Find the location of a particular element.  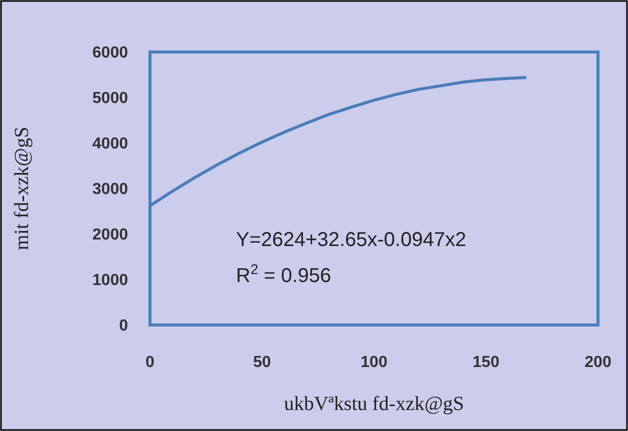

y-axis-title: mit fd-xzk@gS is located at coordinates (22, 188).